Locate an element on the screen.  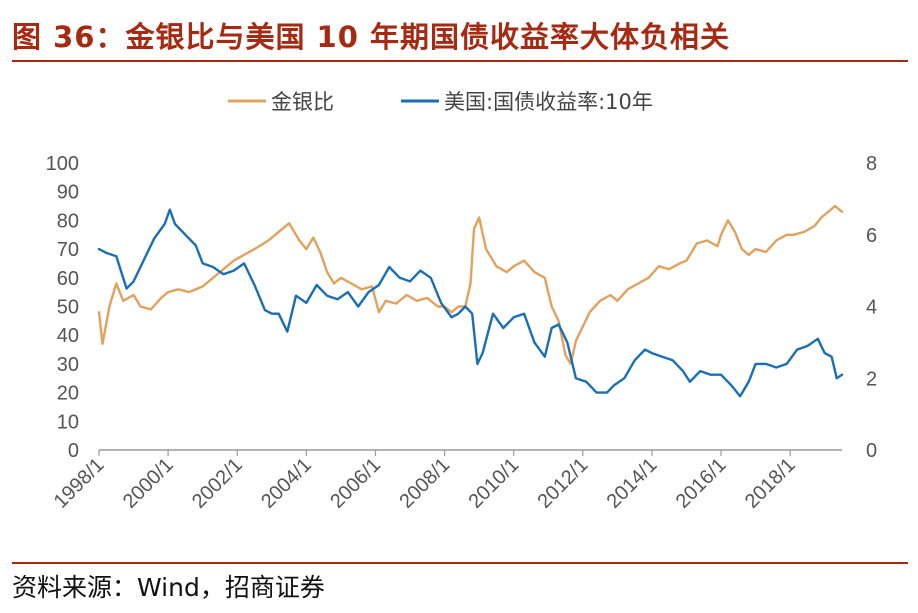
x-tick-label: 2018/1 is located at coordinates (770, 483).